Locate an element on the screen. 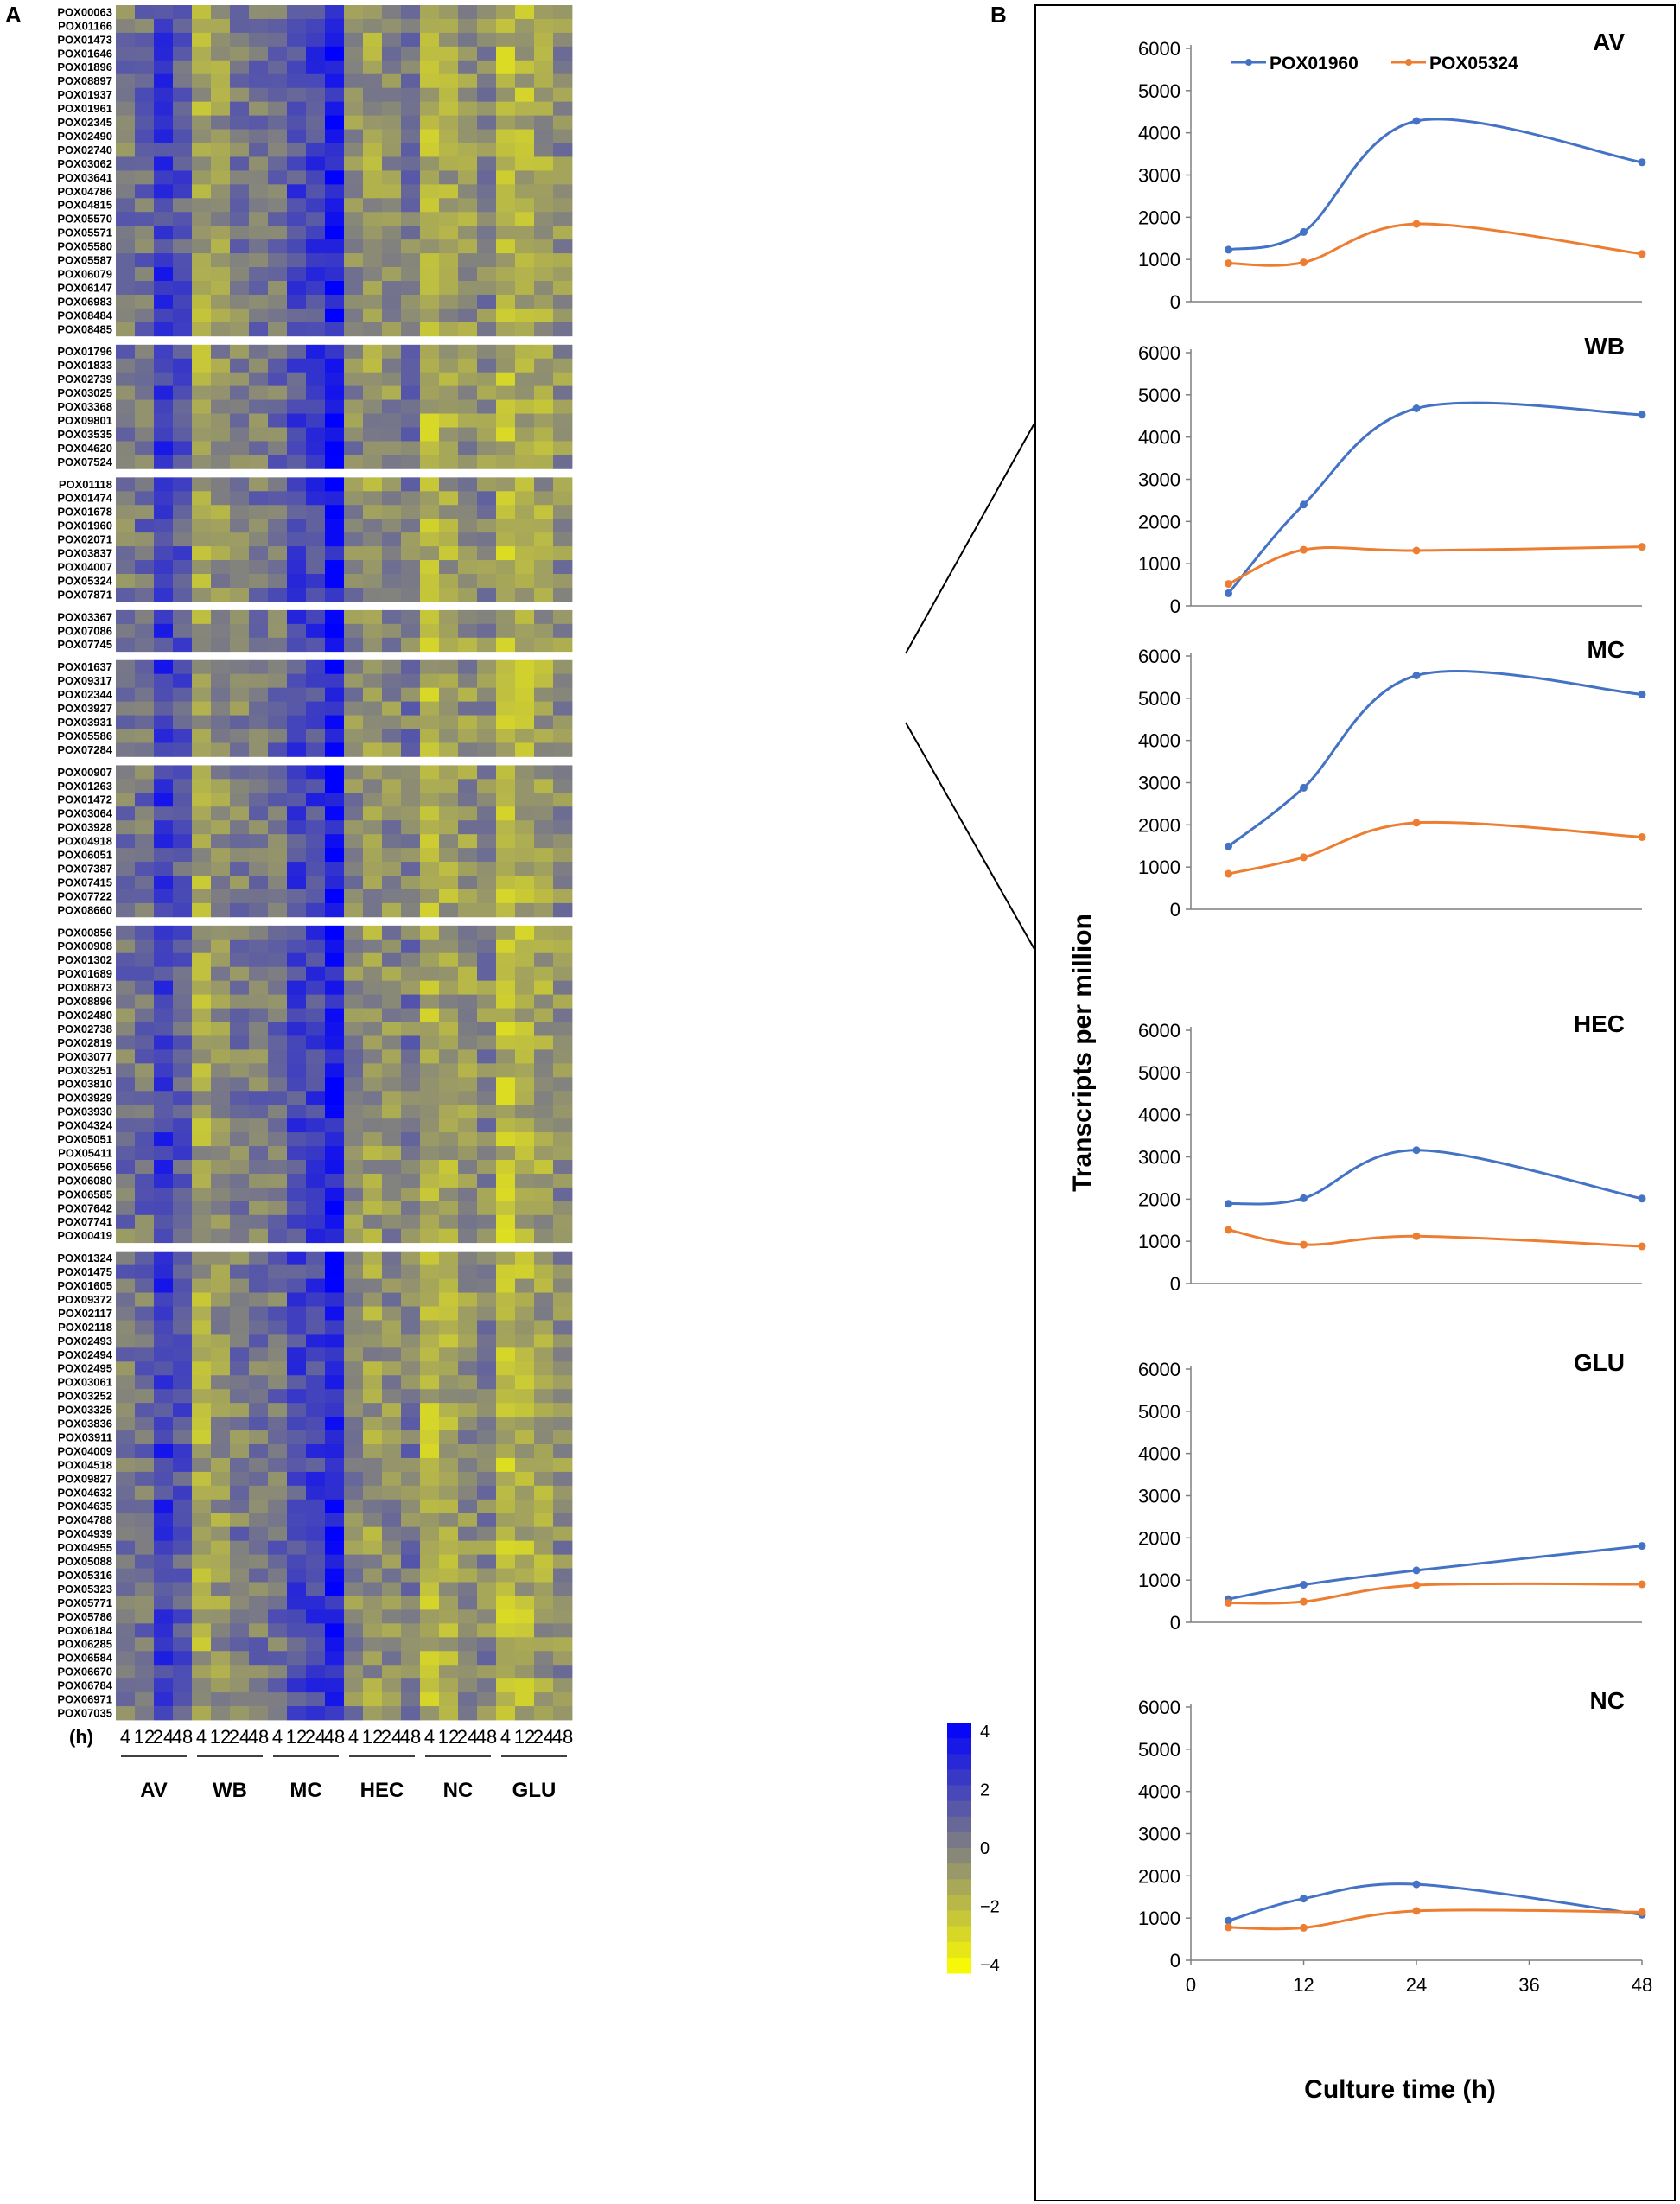 The width and height of the screenshot is (1680, 2204). heatmap-row-label: POX02819 is located at coordinates (84, 1042).